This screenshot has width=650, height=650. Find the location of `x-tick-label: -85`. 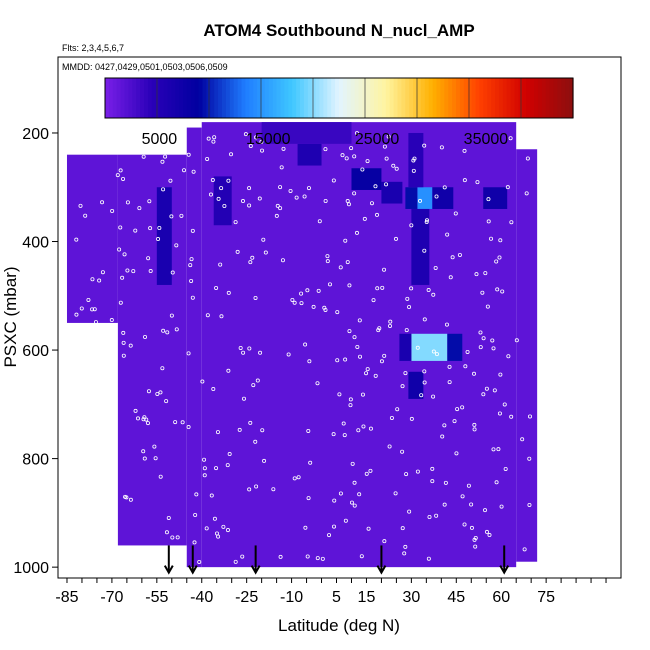

x-tick-label: -85 is located at coordinates (66, 597).